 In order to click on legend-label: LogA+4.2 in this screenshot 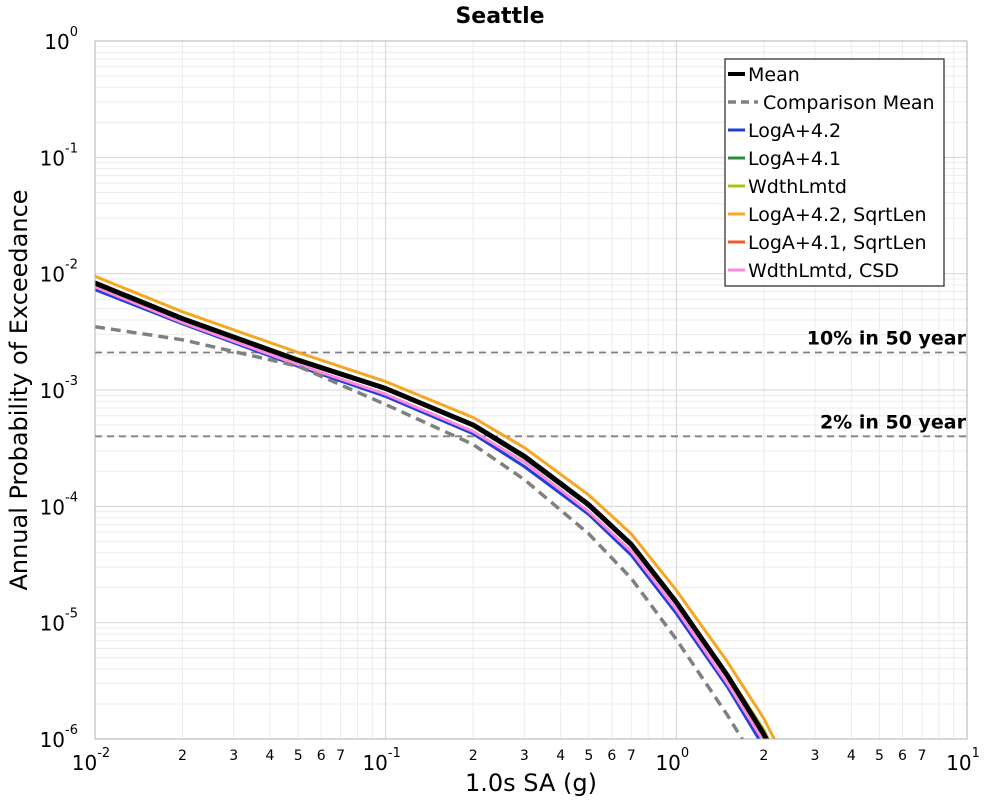, I will do `click(794, 131)`.